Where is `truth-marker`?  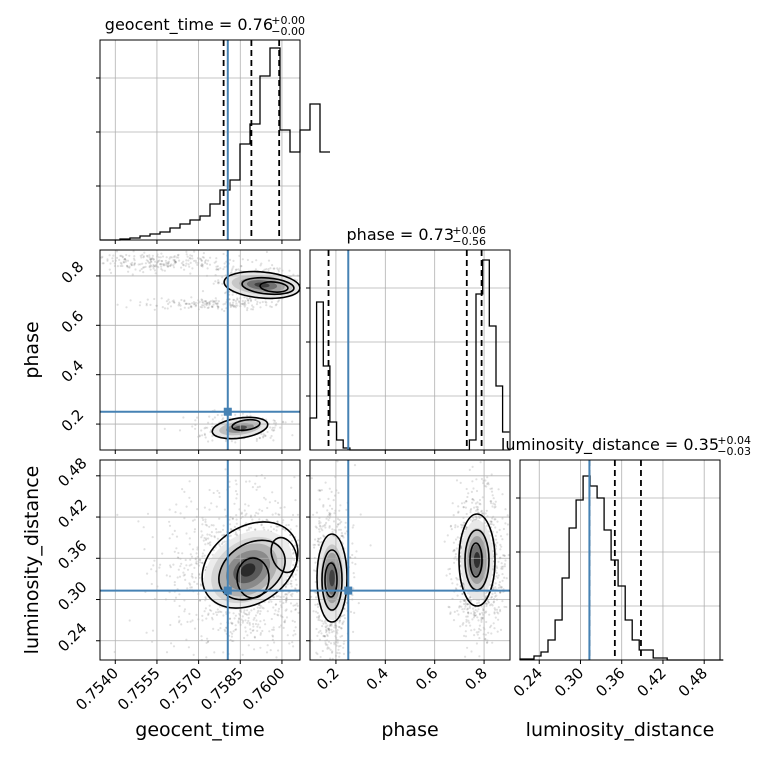 truth-marker is located at coordinates (348, 590).